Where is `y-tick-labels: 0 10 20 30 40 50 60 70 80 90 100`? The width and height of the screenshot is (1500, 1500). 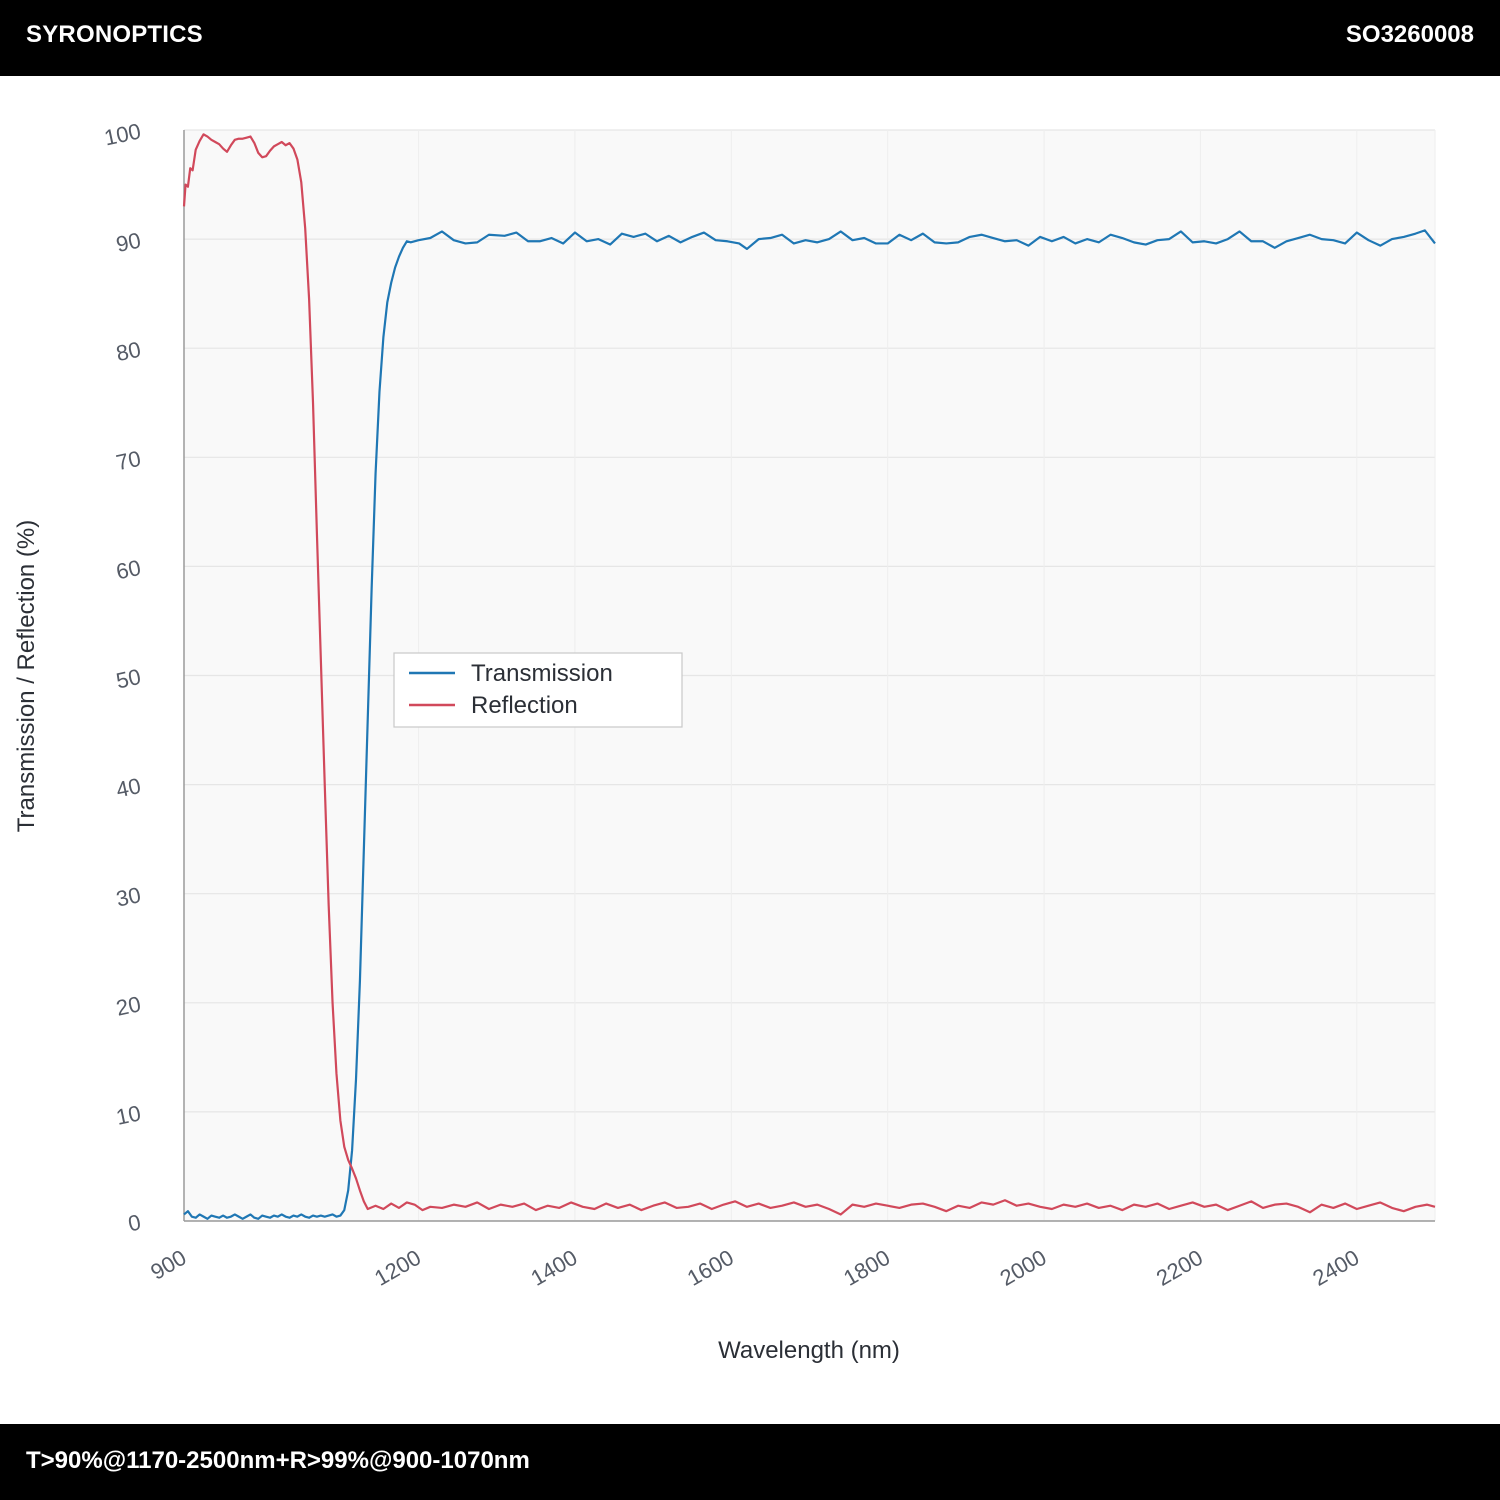 y-tick-labels: 0 10 20 30 40 50 60 70 80 90 100 is located at coordinates (122, 677).